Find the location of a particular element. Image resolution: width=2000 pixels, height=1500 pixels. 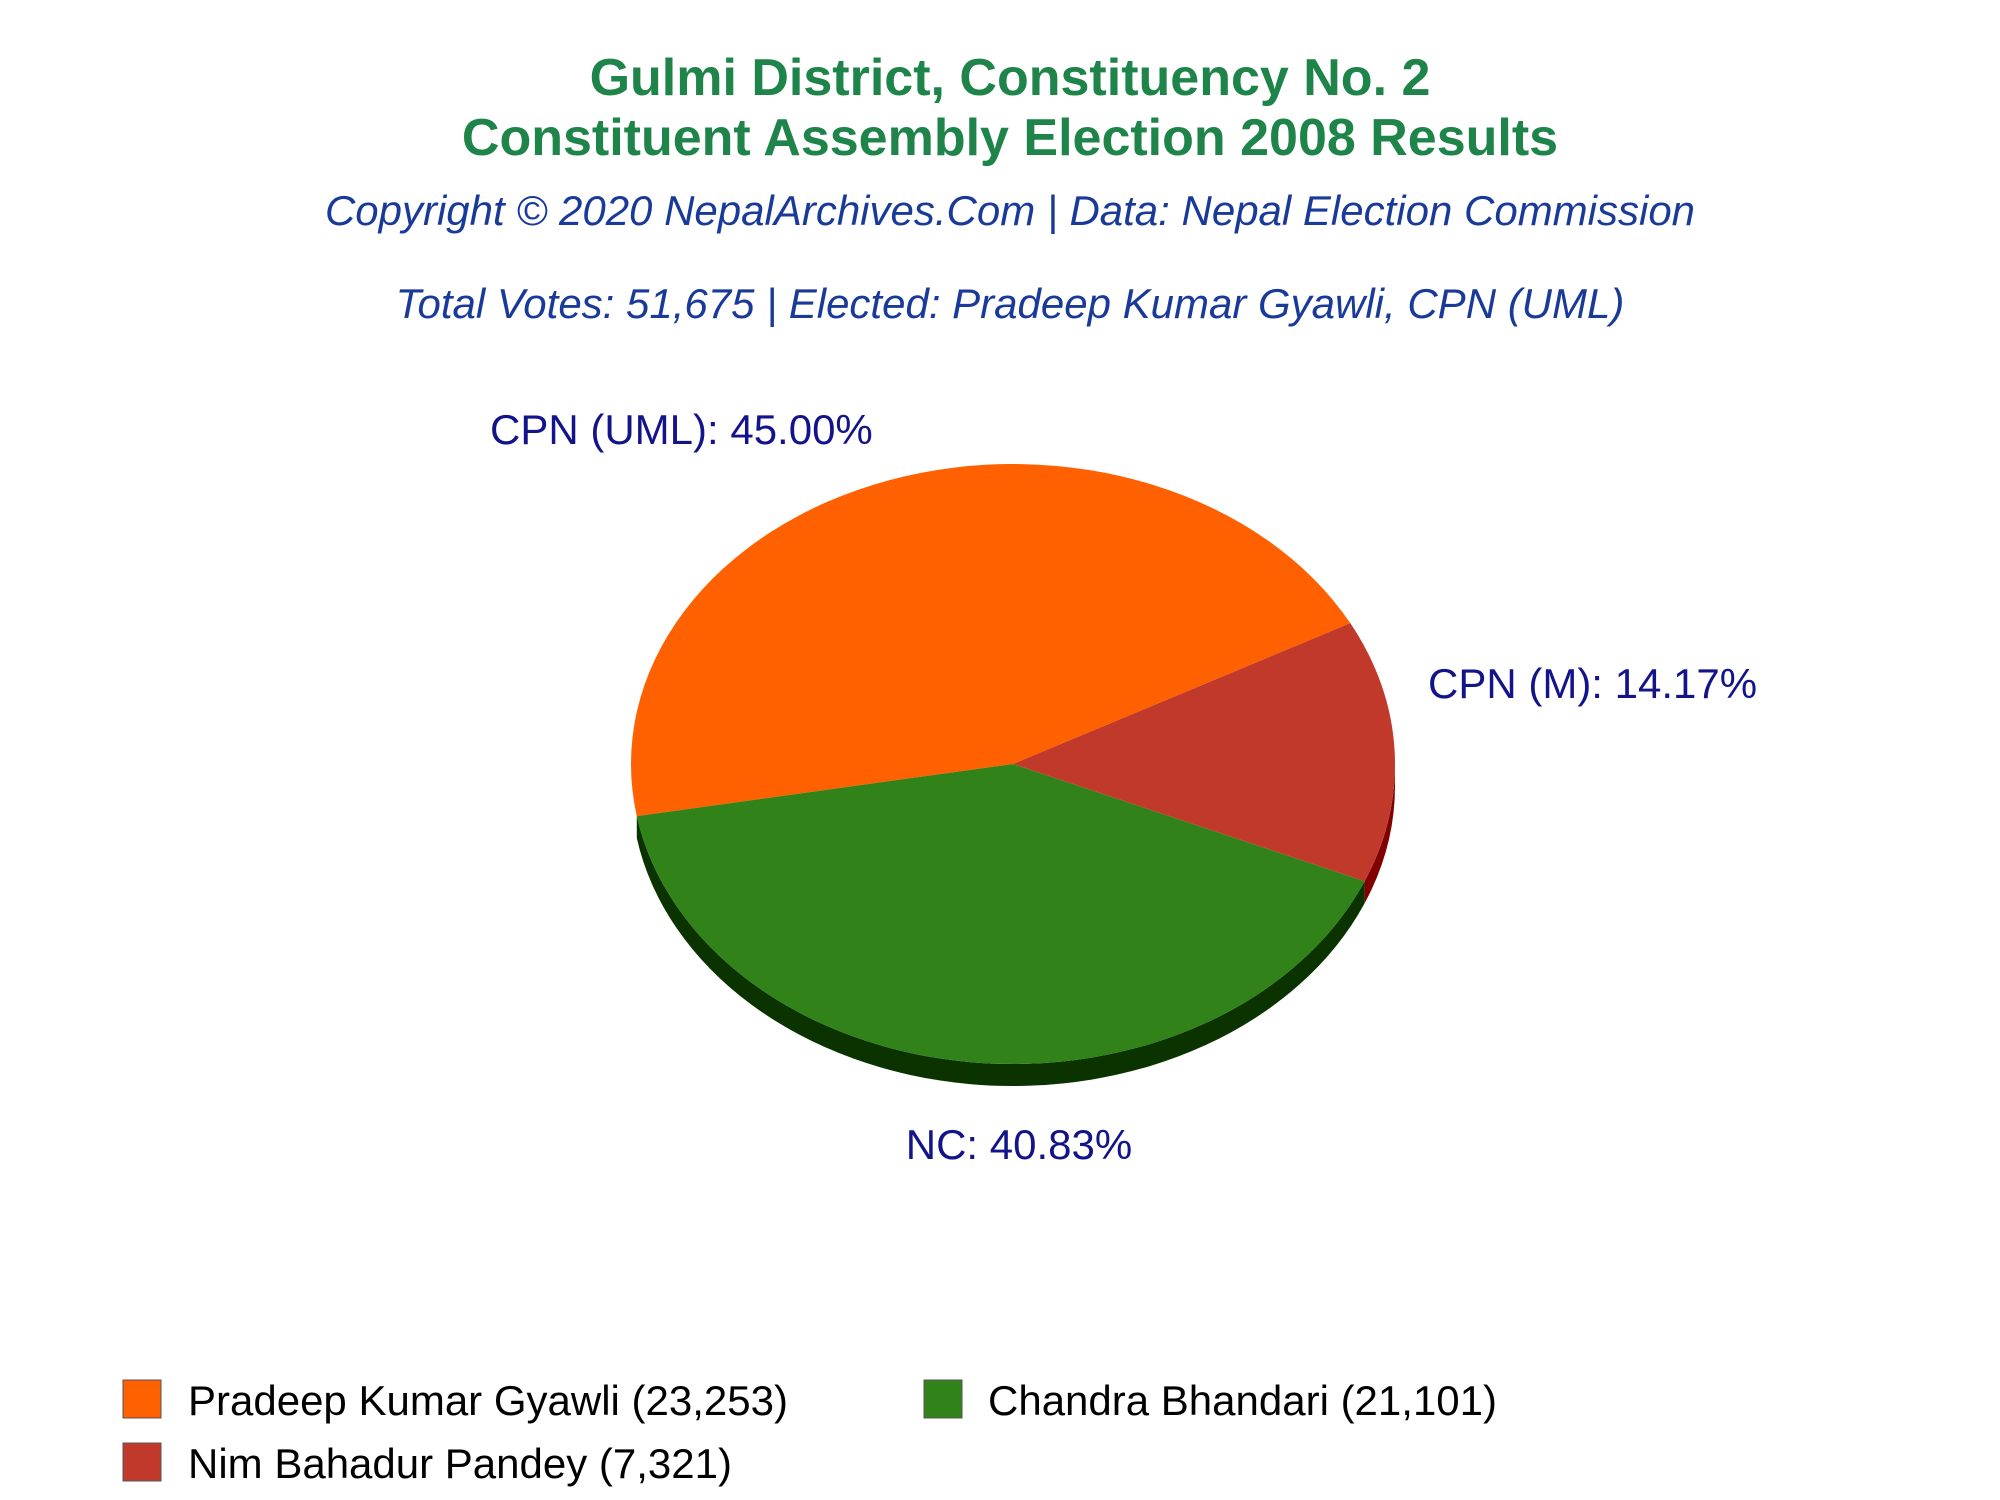

legend-label-nc: Chandra Bhandari (21,101) is located at coordinates (1242, 1400).